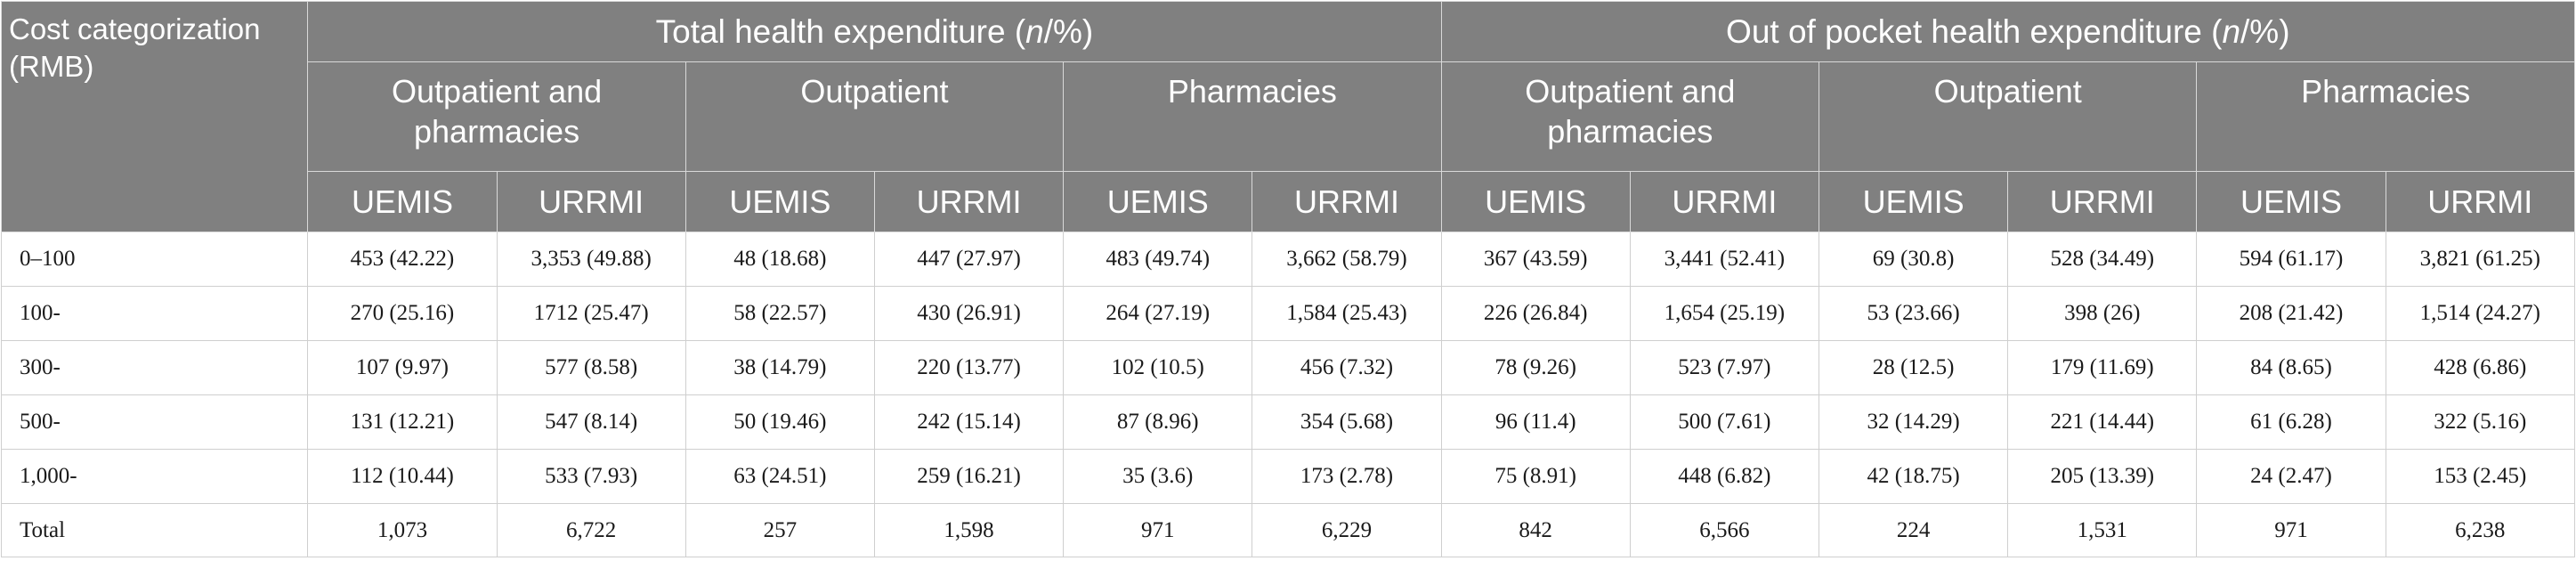 This screenshot has height=569, width=2576. Describe the element at coordinates (402, 422) in the screenshot. I see `table-cell: 131 (12.21)` at that location.